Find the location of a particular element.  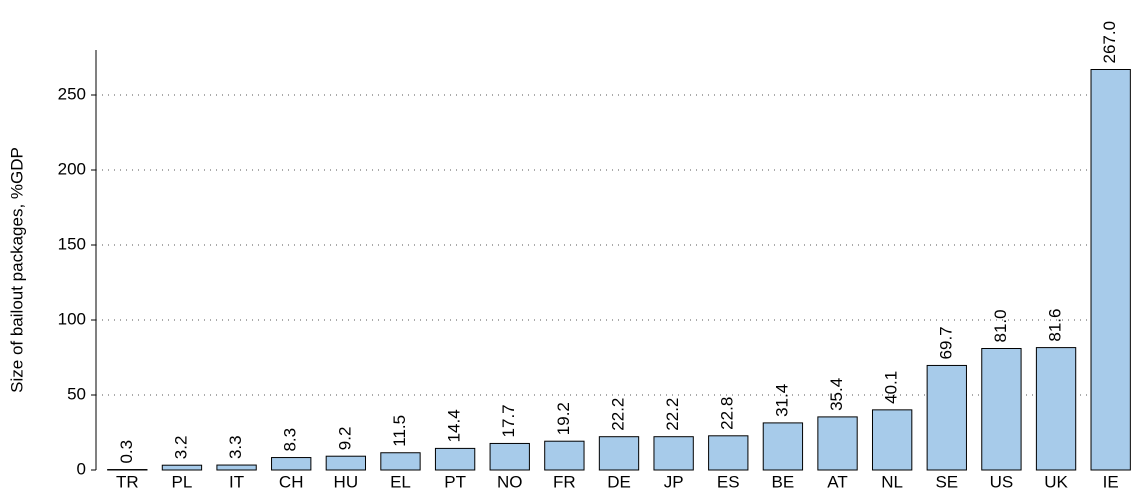

value-label: 9.2 is located at coordinates (344, 439).